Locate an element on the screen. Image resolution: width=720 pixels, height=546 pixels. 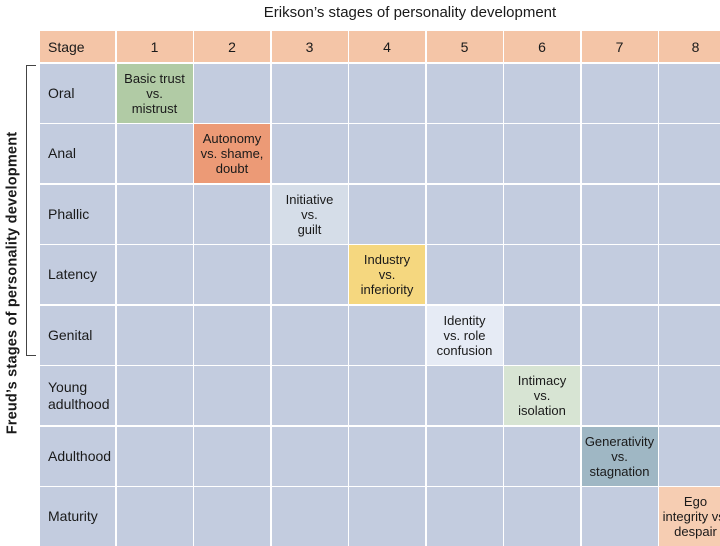
freud-bracket is located at coordinates (31, 210).